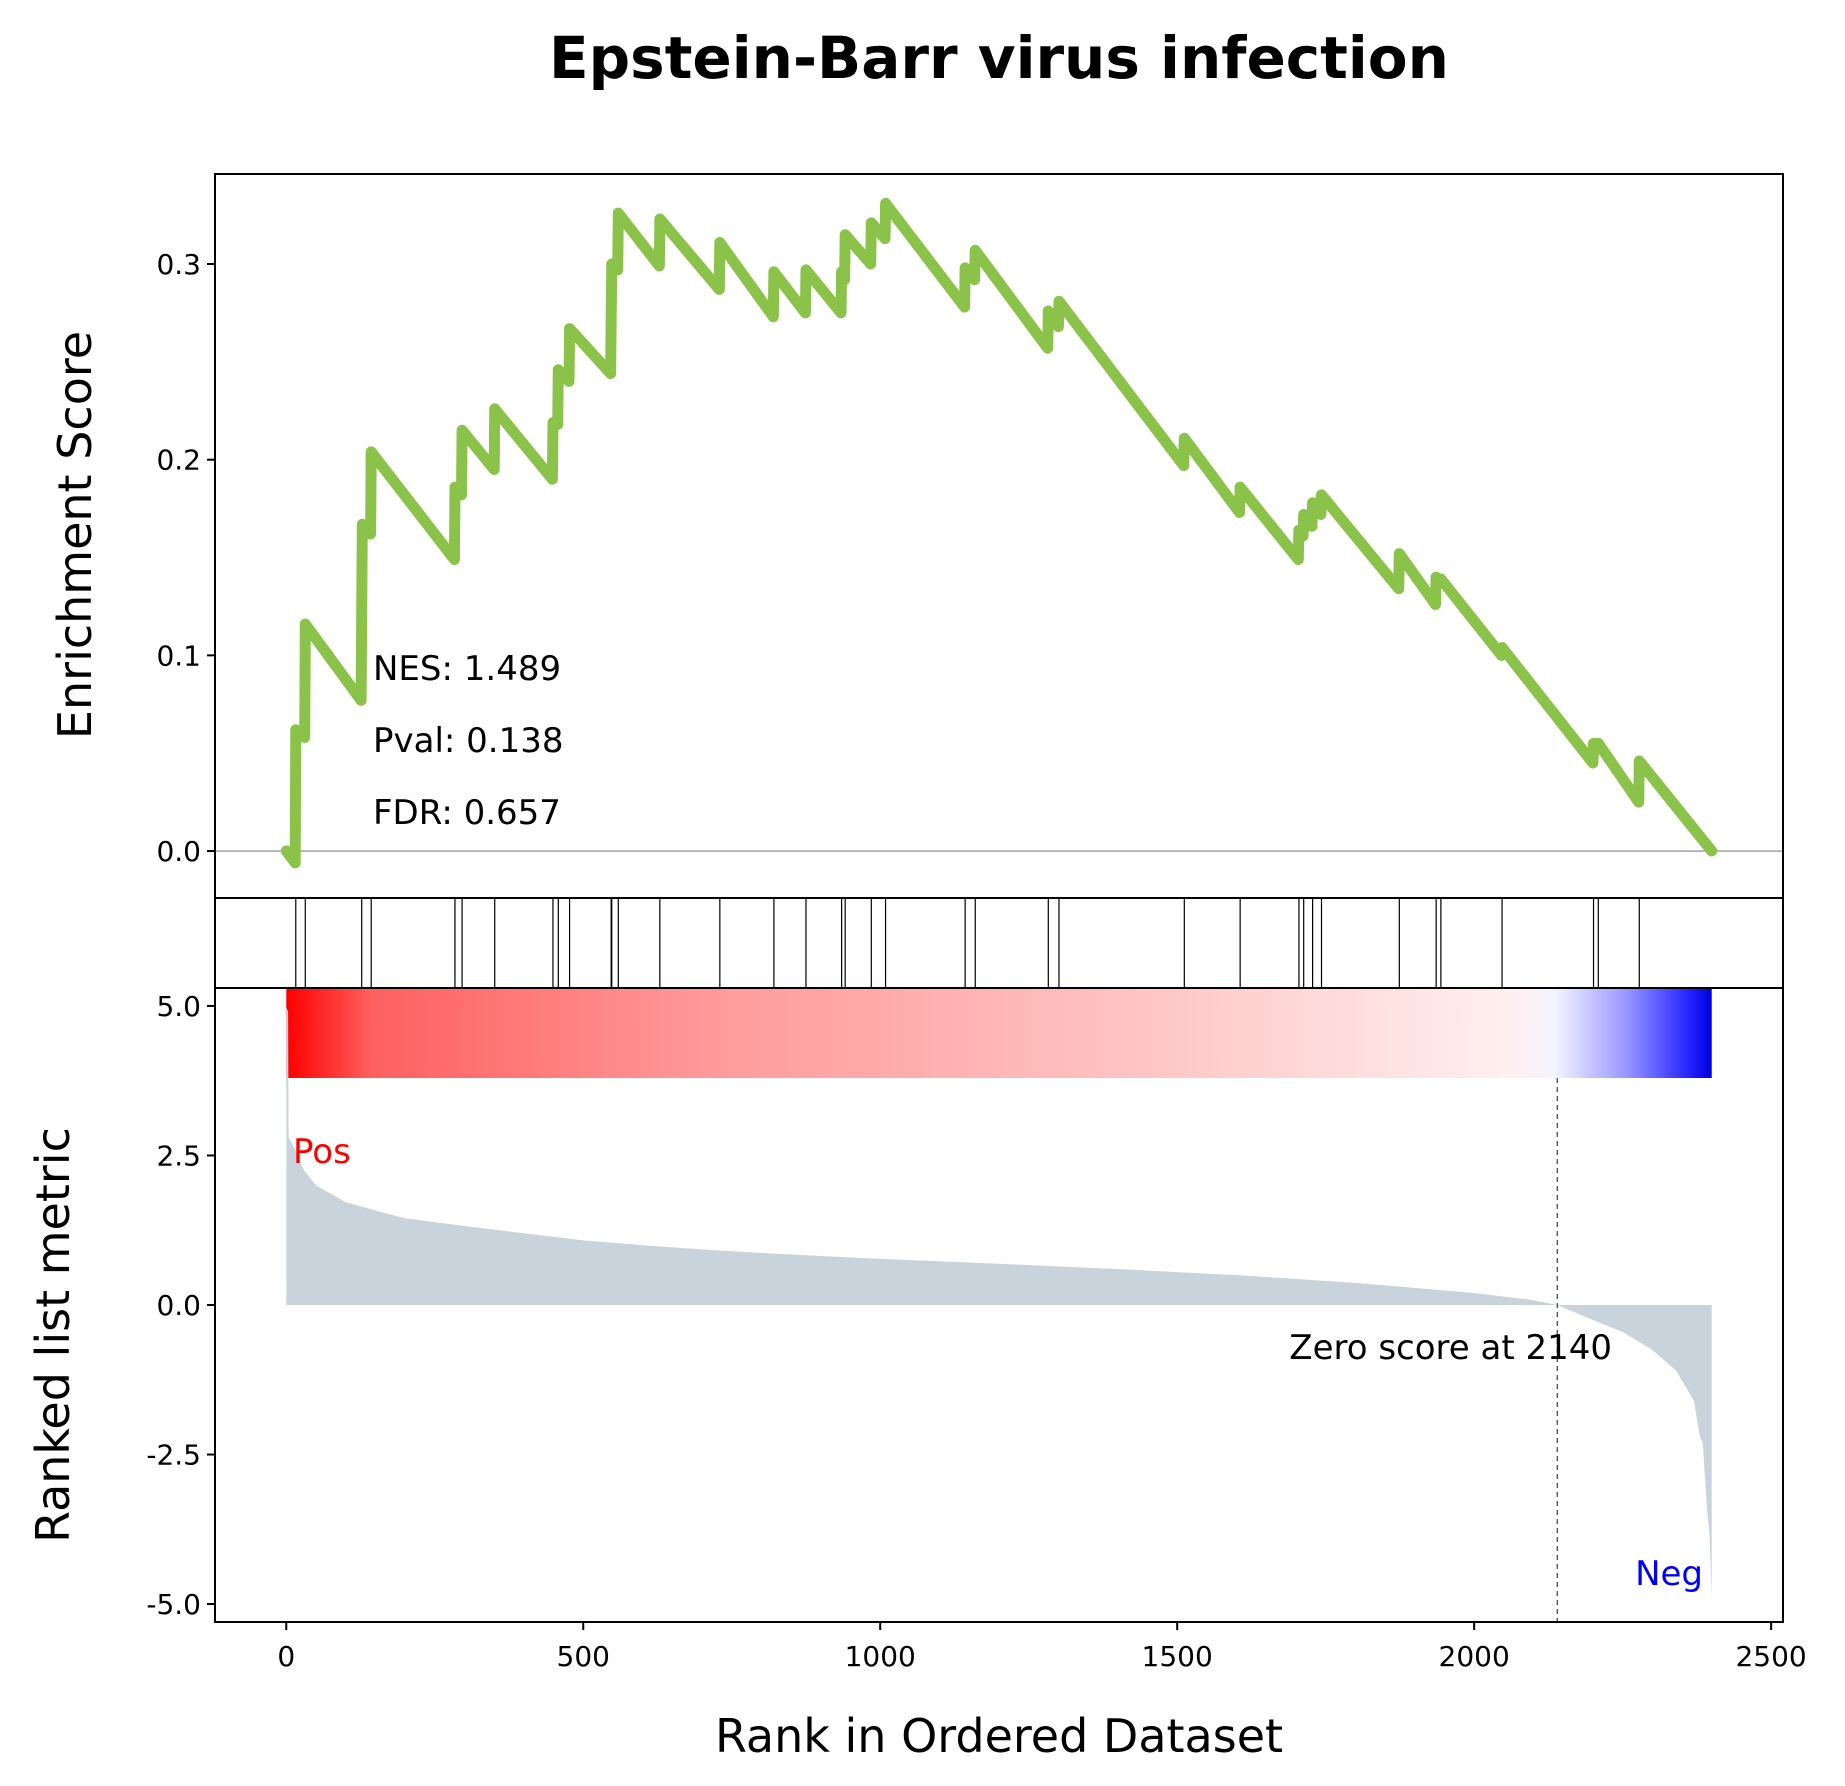  What do you see at coordinates (1770, 1656) in the screenshot?
I see `x-tick-label: 2500` at bounding box center [1770, 1656].